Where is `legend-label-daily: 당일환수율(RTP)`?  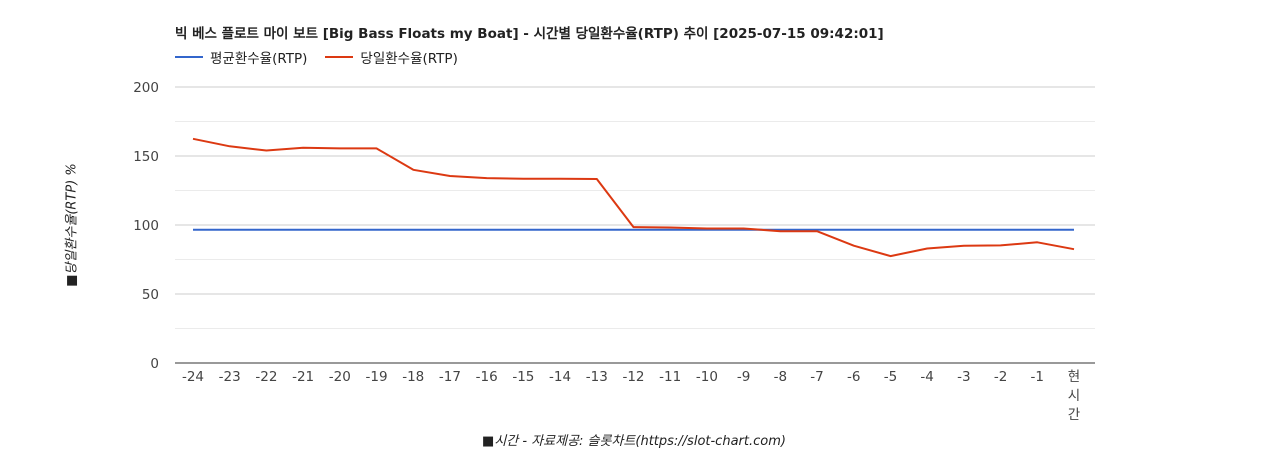 legend-label-daily: 당일환수율(RTP) is located at coordinates (409, 59).